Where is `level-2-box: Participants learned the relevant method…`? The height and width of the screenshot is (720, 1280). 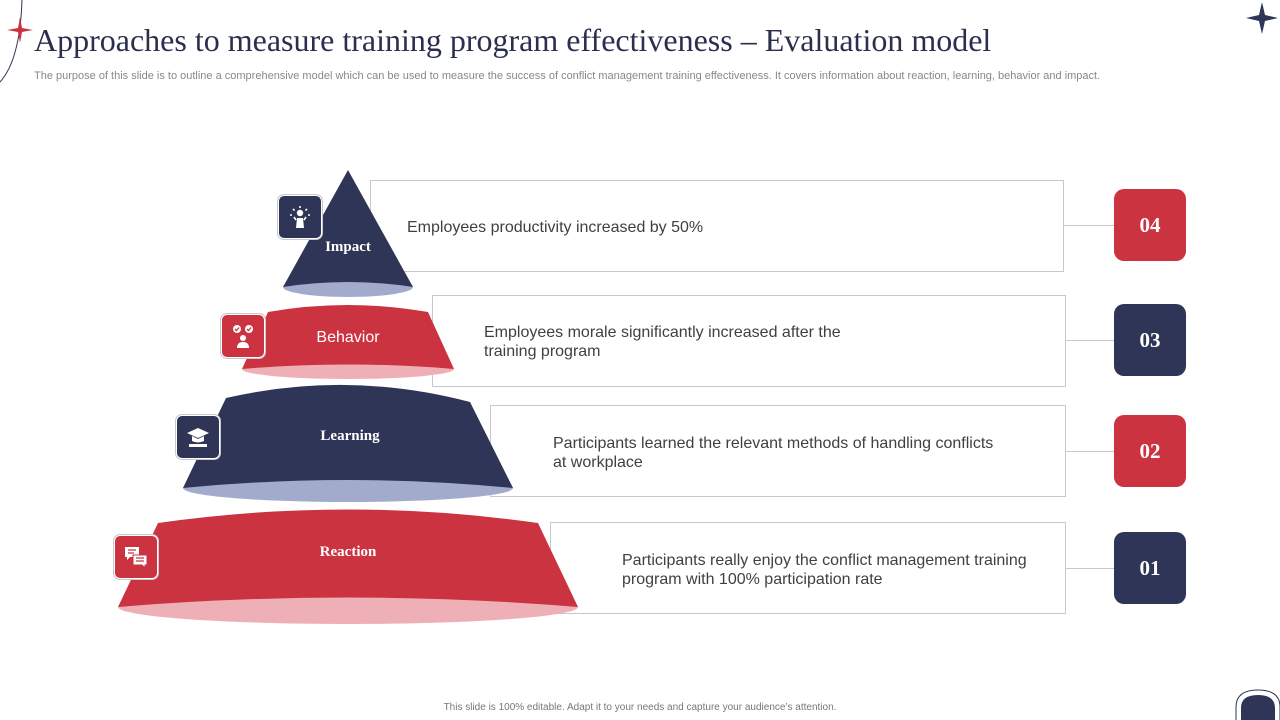
level-2-box: Participants learned the relevant method… is located at coordinates (778, 451).